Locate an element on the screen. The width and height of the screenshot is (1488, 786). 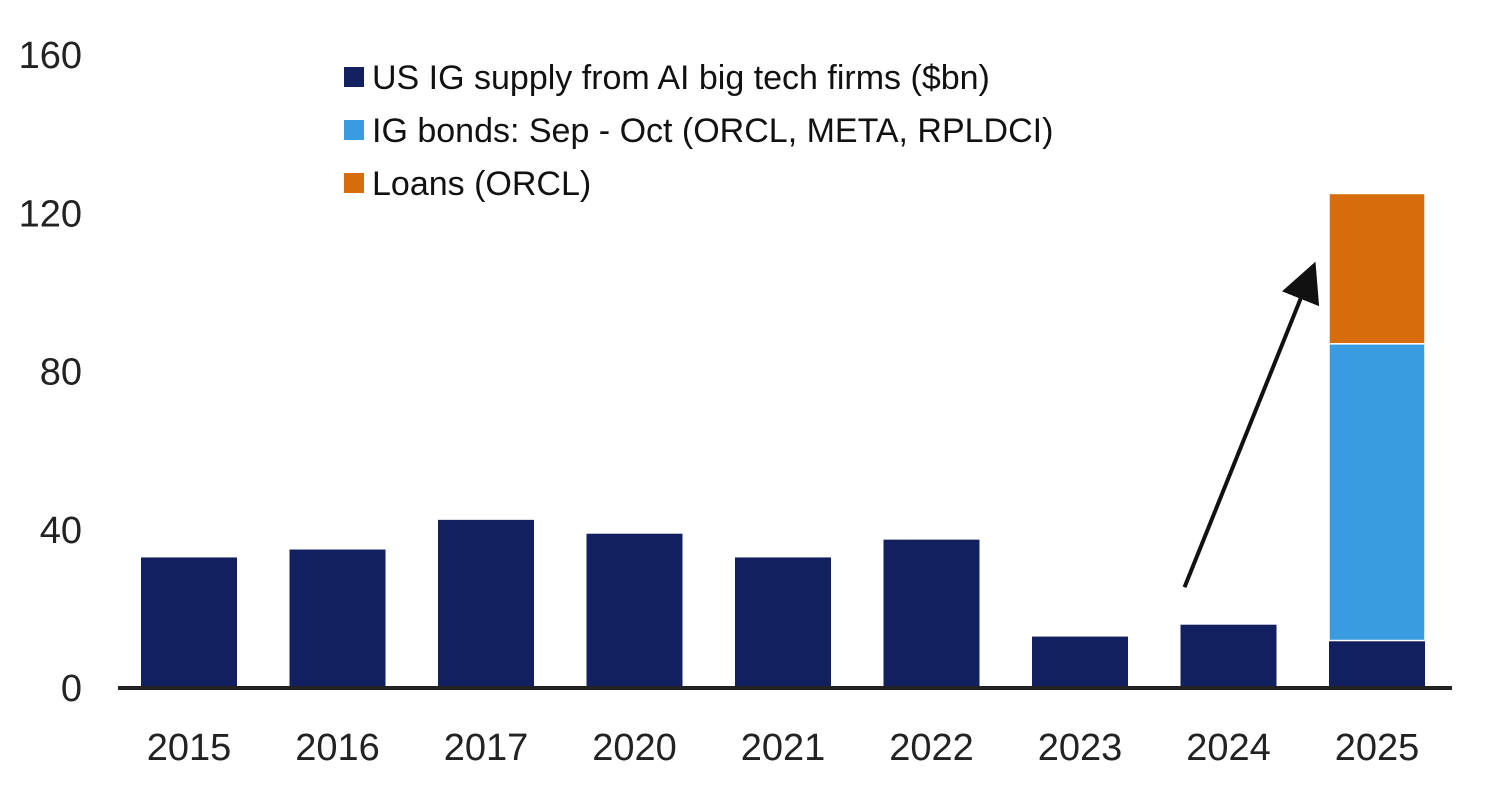
annotation is located at coordinates (1251, 424).